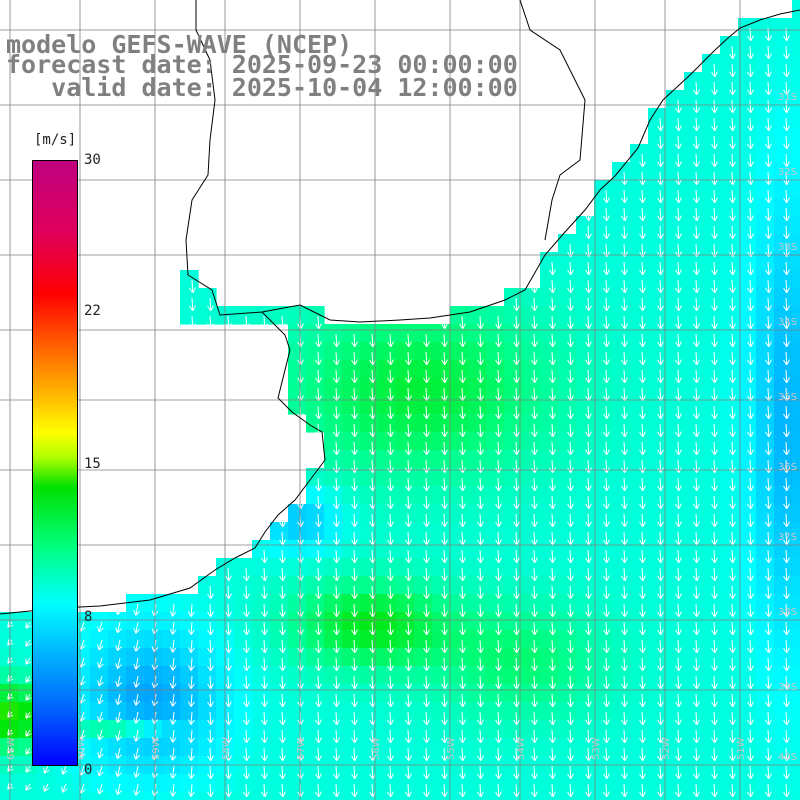 This screenshot has width=800, height=800. Describe the element at coordinates (787, 757) in the screenshot. I see `lat-label: 40S` at that location.